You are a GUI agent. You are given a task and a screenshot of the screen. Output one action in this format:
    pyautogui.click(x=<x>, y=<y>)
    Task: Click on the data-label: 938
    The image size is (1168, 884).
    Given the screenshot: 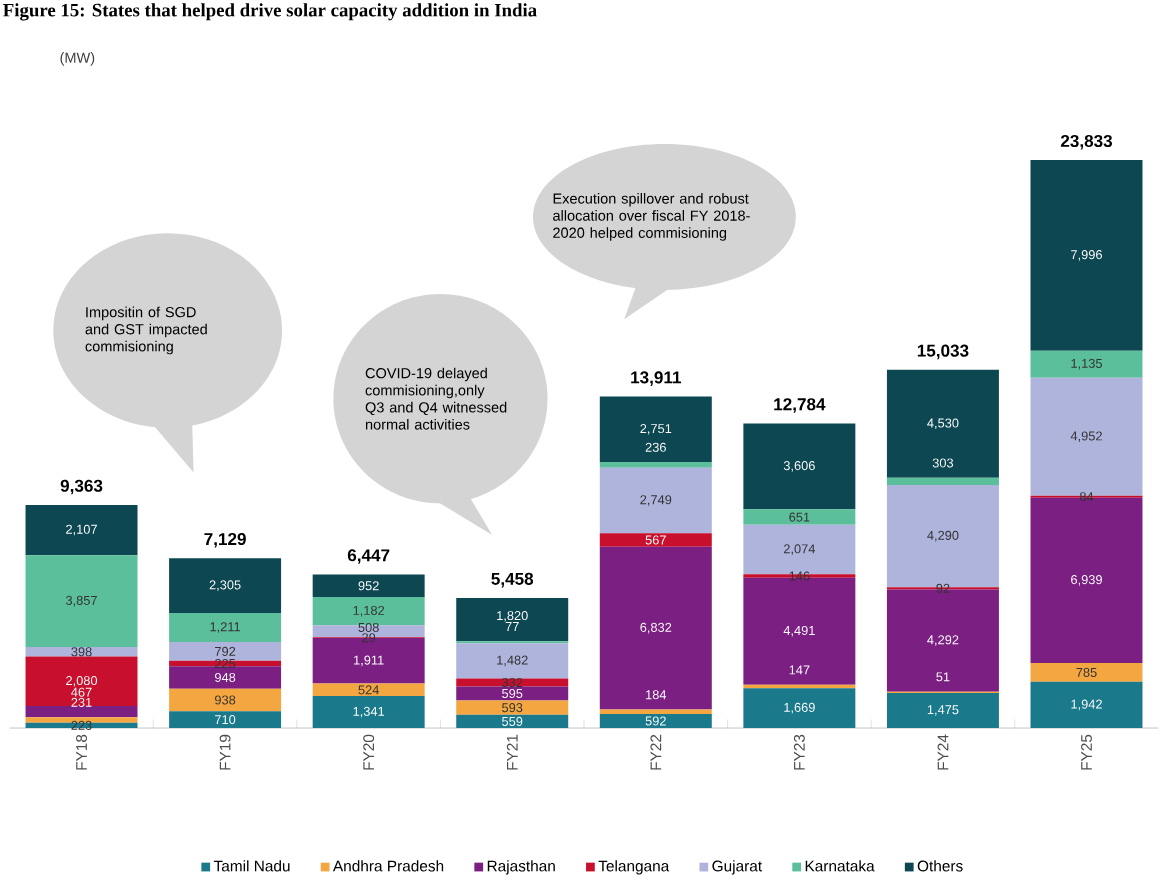 What is the action you would take?
    pyautogui.click(x=225, y=700)
    